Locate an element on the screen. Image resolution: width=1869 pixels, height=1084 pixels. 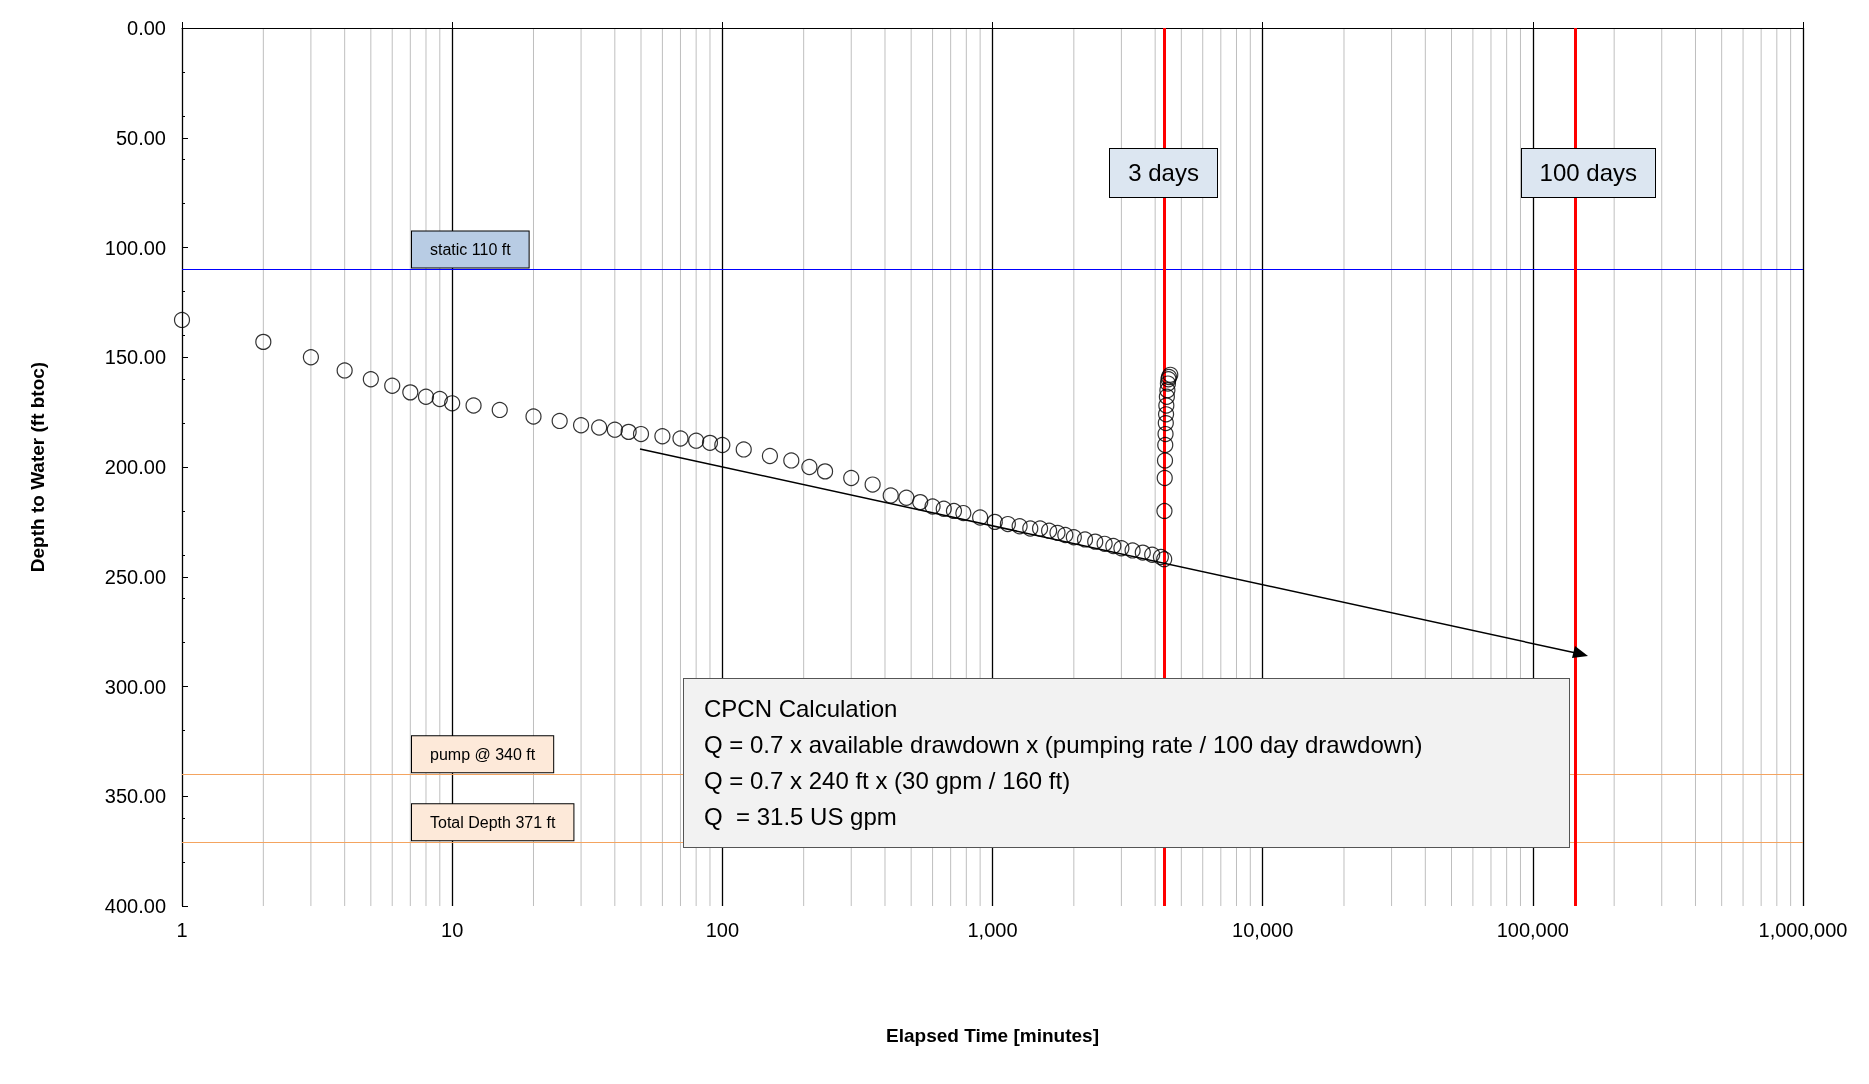
note-box: CPCN Calculation Q = 0.7 x available drawdown x (pumping rate / 100 day drawdown) Q = 0.7 x 240 ft x (30 gpm / 160 ft) Q = 31.5 US gpm is located at coordinates (1126, 763).